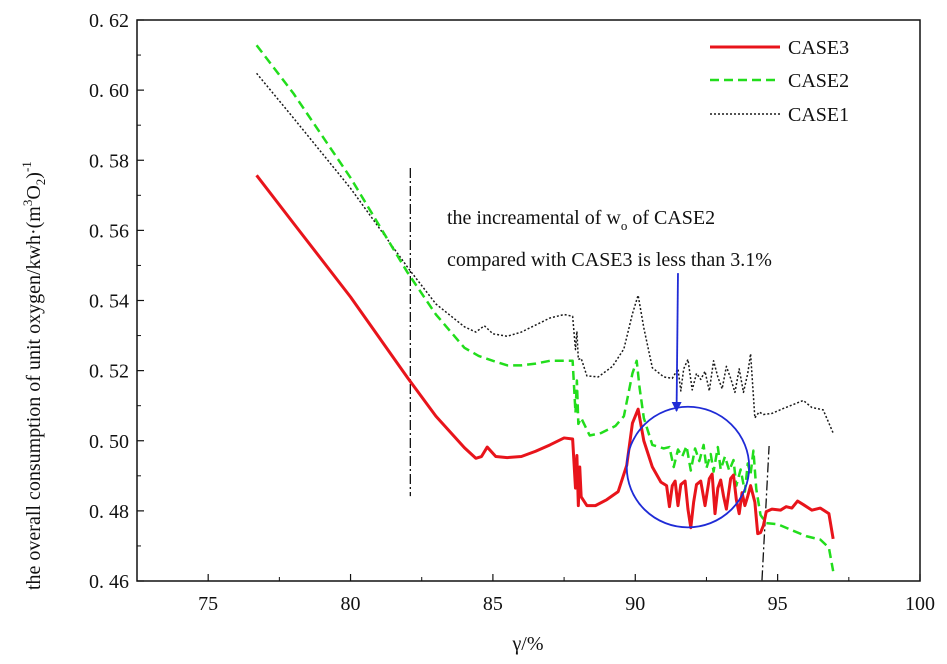 This screenshot has width=947, height=664. Describe the element at coordinates (109, 91) in the screenshot. I see `y-tick-label: 0. 60` at that location.